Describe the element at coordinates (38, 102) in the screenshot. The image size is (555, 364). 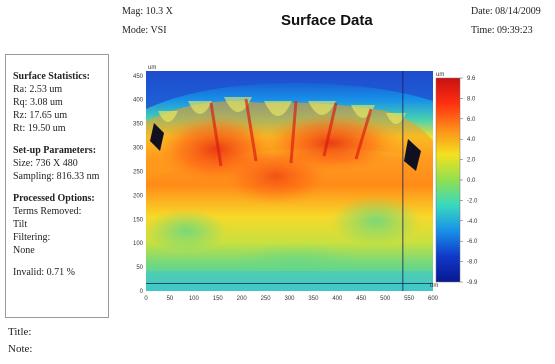
I see `stat-rq: Rq: 3.08 um` at that location.